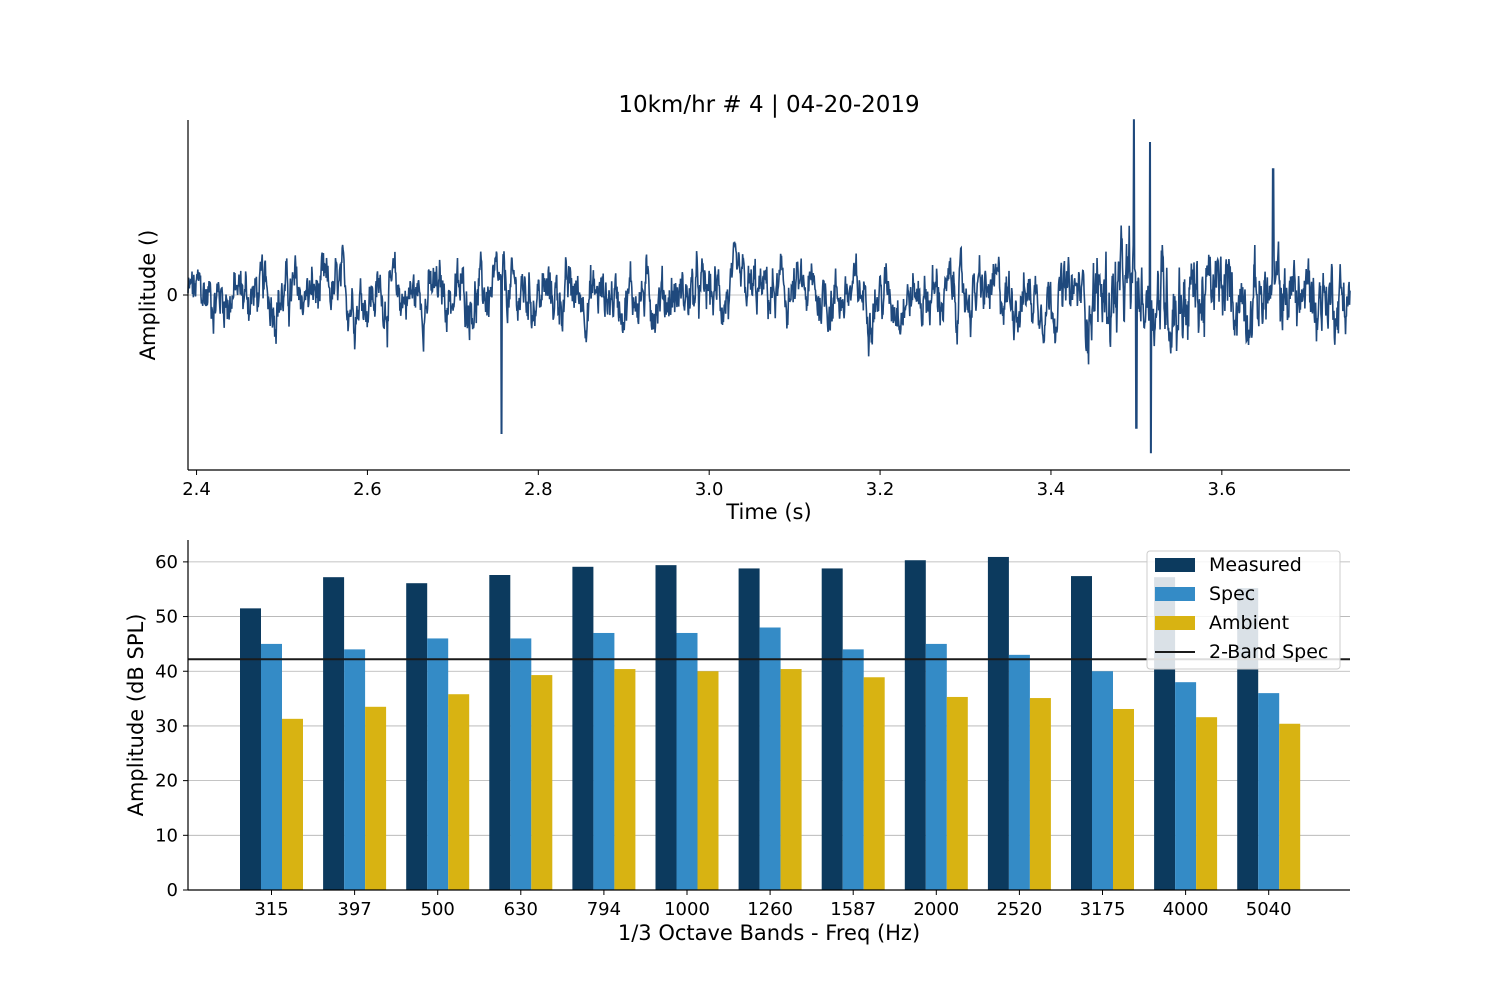 The width and height of the screenshot is (1500, 1000). Describe the element at coordinates (354, 909) in the screenshot. I see `x-tick-label: 397` at that location.